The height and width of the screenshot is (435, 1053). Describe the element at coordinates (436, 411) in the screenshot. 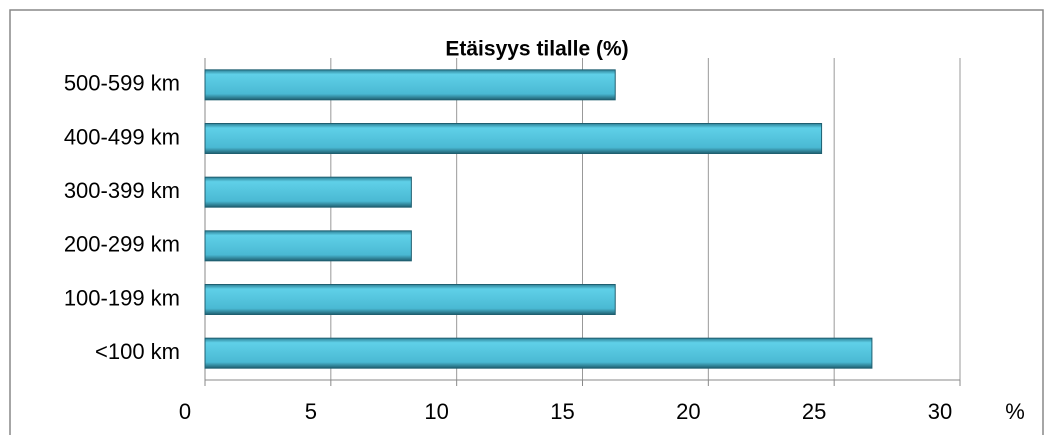

I see `x-tick-label: 10` at that location.